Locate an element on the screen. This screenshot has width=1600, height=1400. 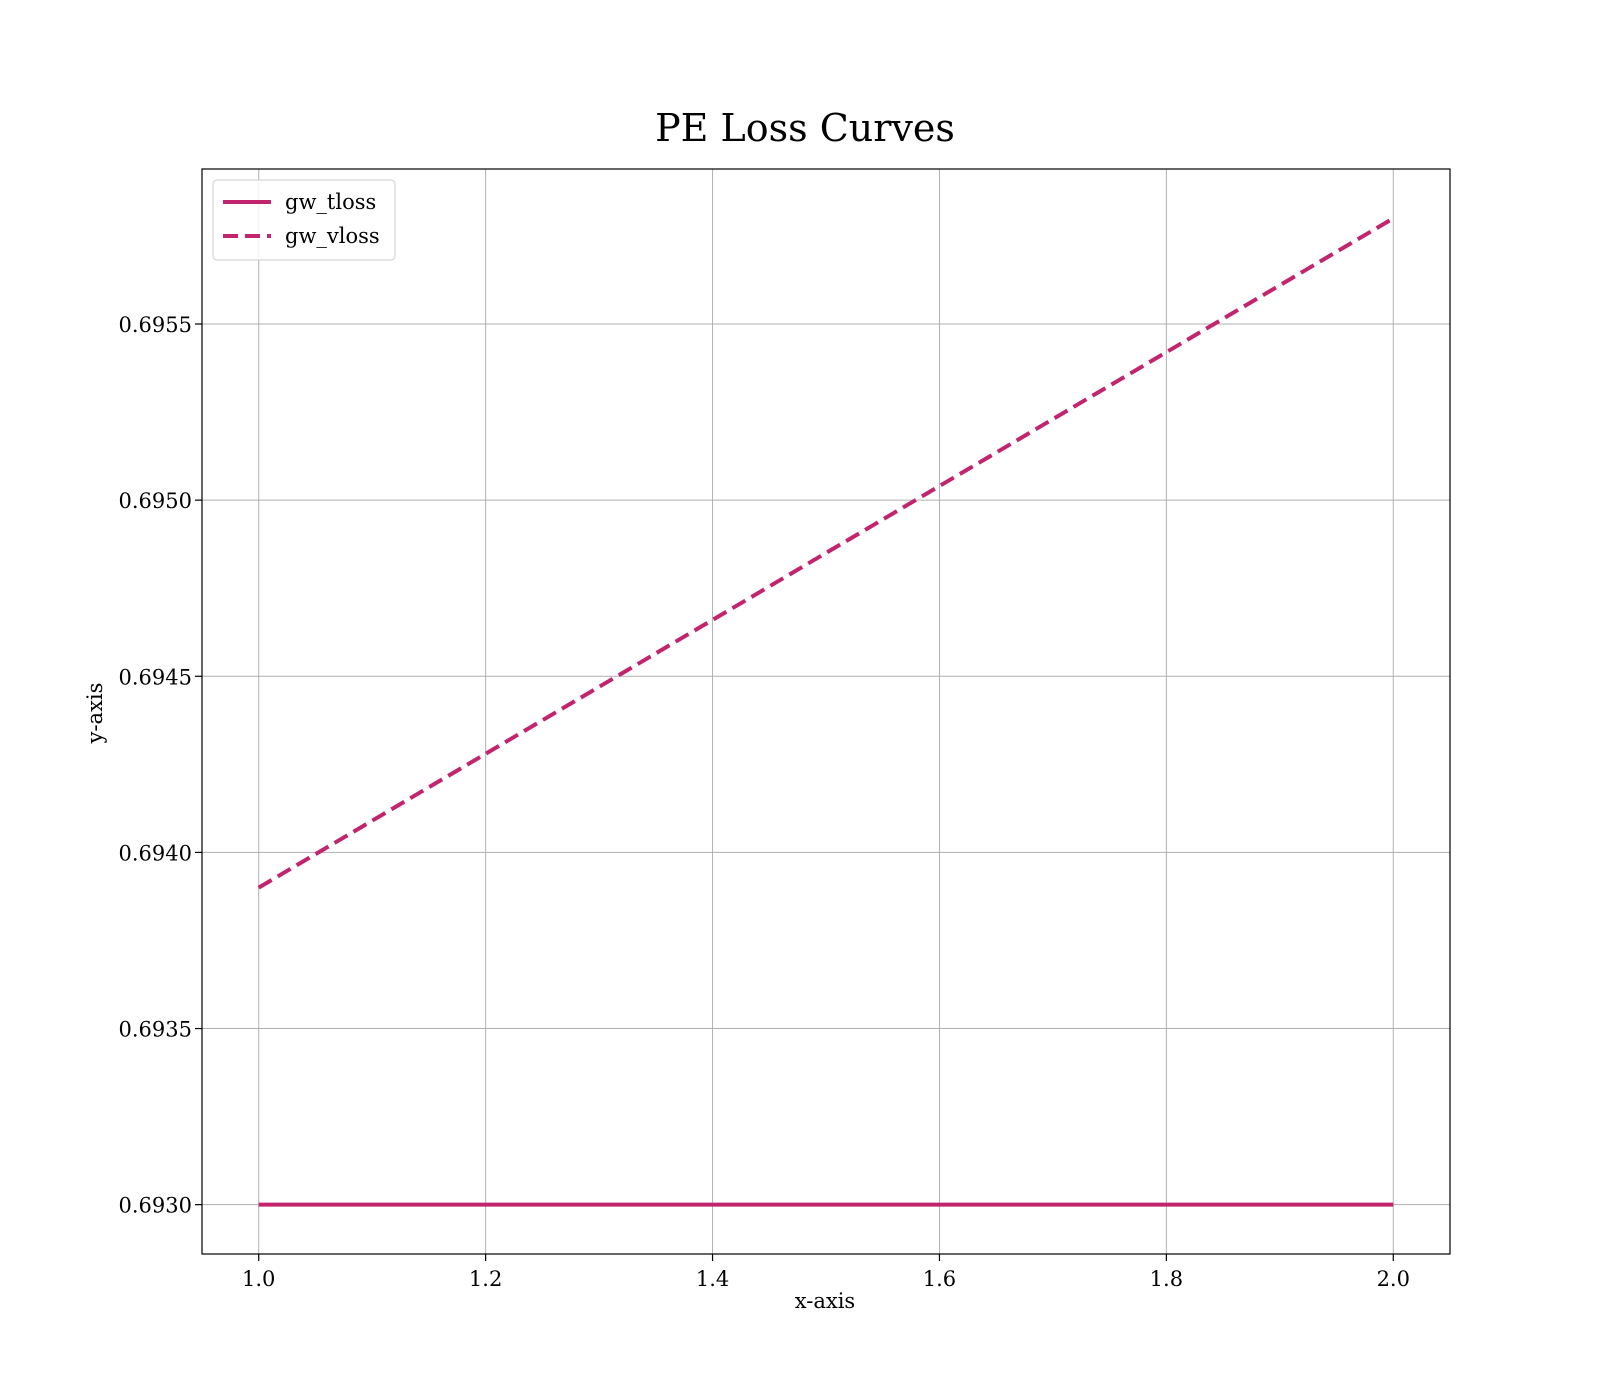
legend-label: gw_tloss is located at coordinates (330, 202).